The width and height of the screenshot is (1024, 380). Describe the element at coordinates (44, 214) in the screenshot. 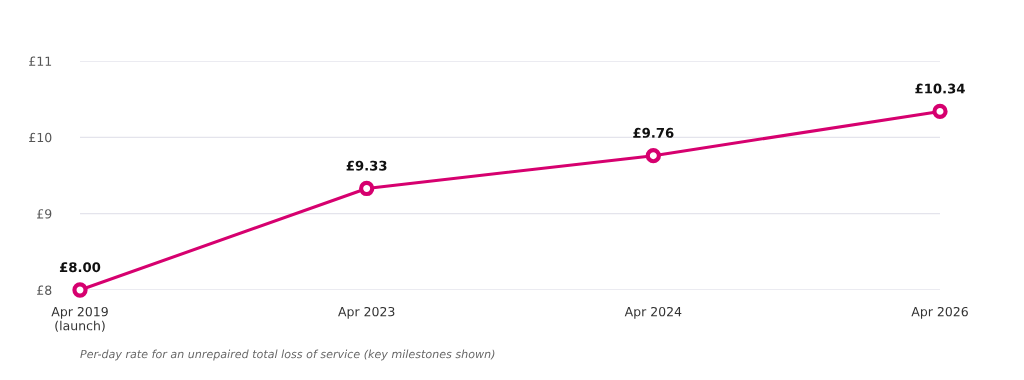

I see `y-tick-label: £9` at that location.